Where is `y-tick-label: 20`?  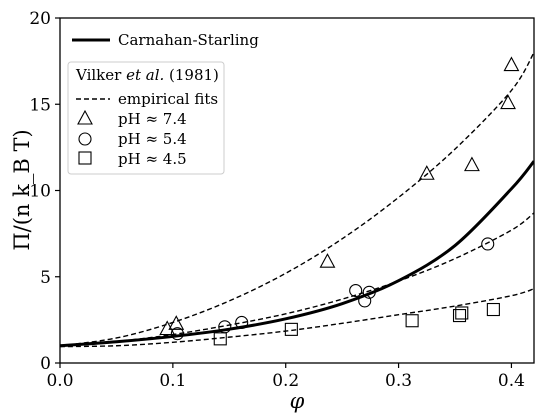 y-tick-label: 20 is located at coordinates (40, 19).